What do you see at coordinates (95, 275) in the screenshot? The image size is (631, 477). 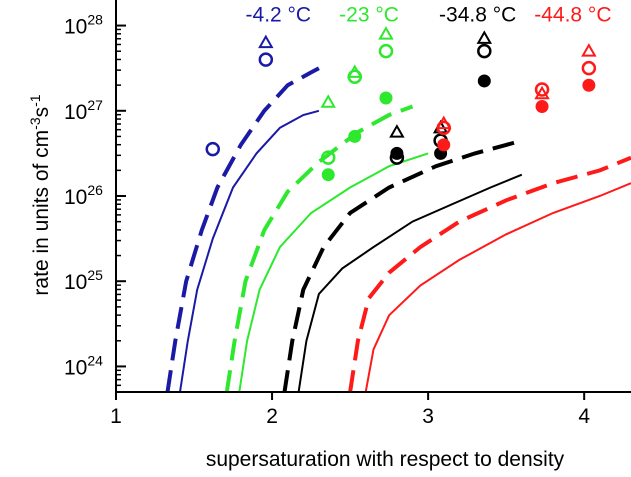 I see `y-tick-exponent: 25` at bounding box center [95, 275].